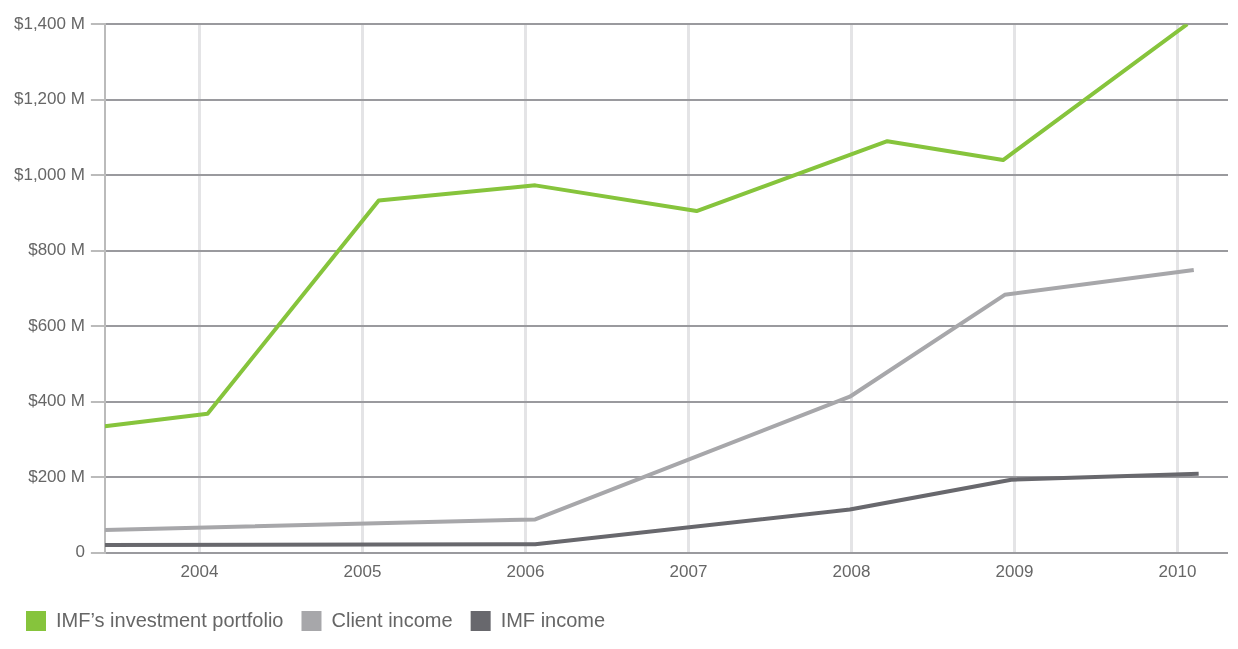 This screenshot has height=649, width=1238. What do you see at coordinates (553, 619) in the screenshot?
I see `legend-label: IMF income` at bounding box center [553, 619].